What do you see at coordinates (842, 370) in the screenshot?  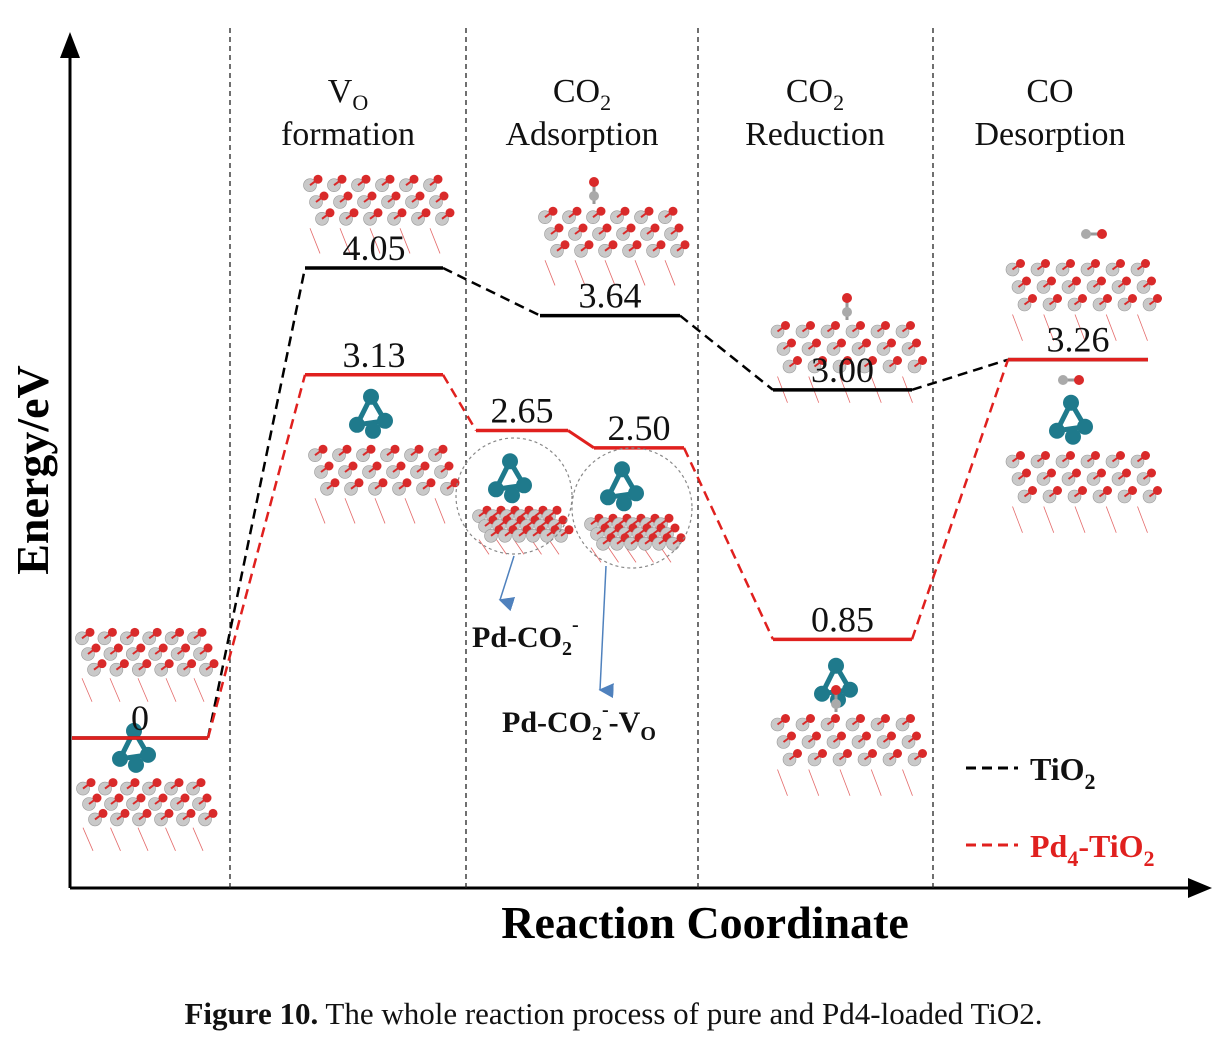 I see `data-label: 3.00` at bounding box center [842, 370].